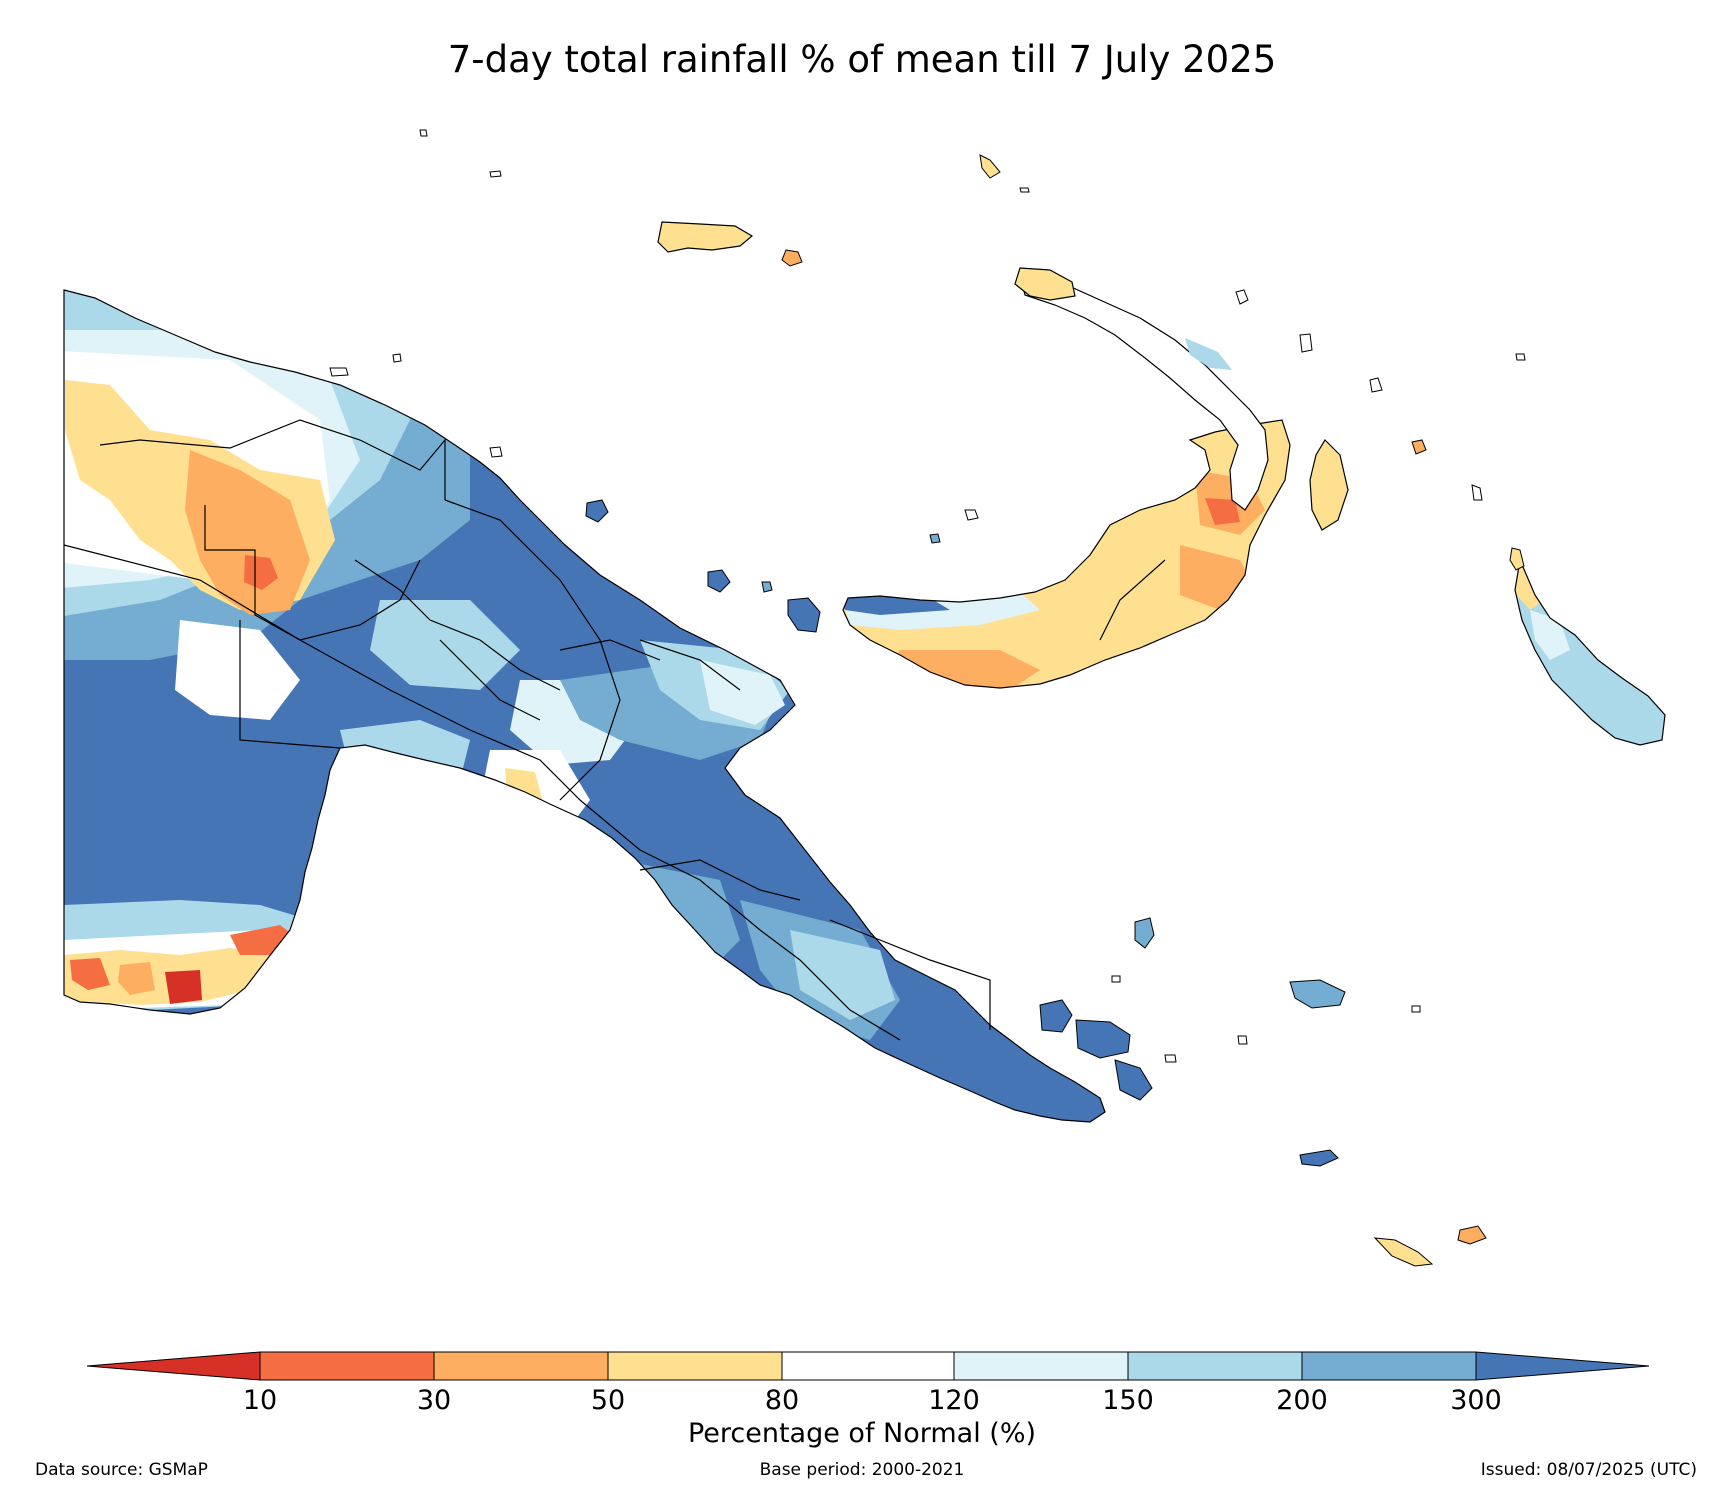  I want to click on colorbar-tick-80: 80, so click(782, 1400).